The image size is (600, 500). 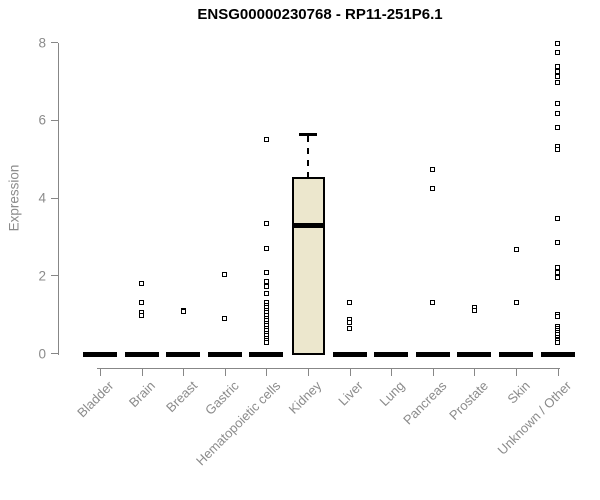 I want to click on x-tick-label: Pancreas, so click(x=424, y=403).